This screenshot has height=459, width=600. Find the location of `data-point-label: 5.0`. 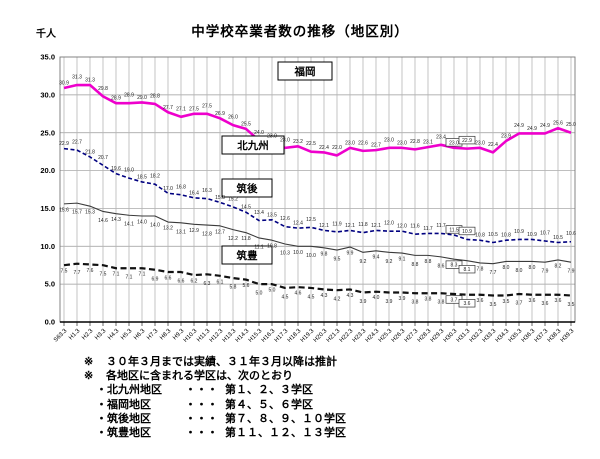

data-point-label: 5.0 is located at coordinates (259, 294).